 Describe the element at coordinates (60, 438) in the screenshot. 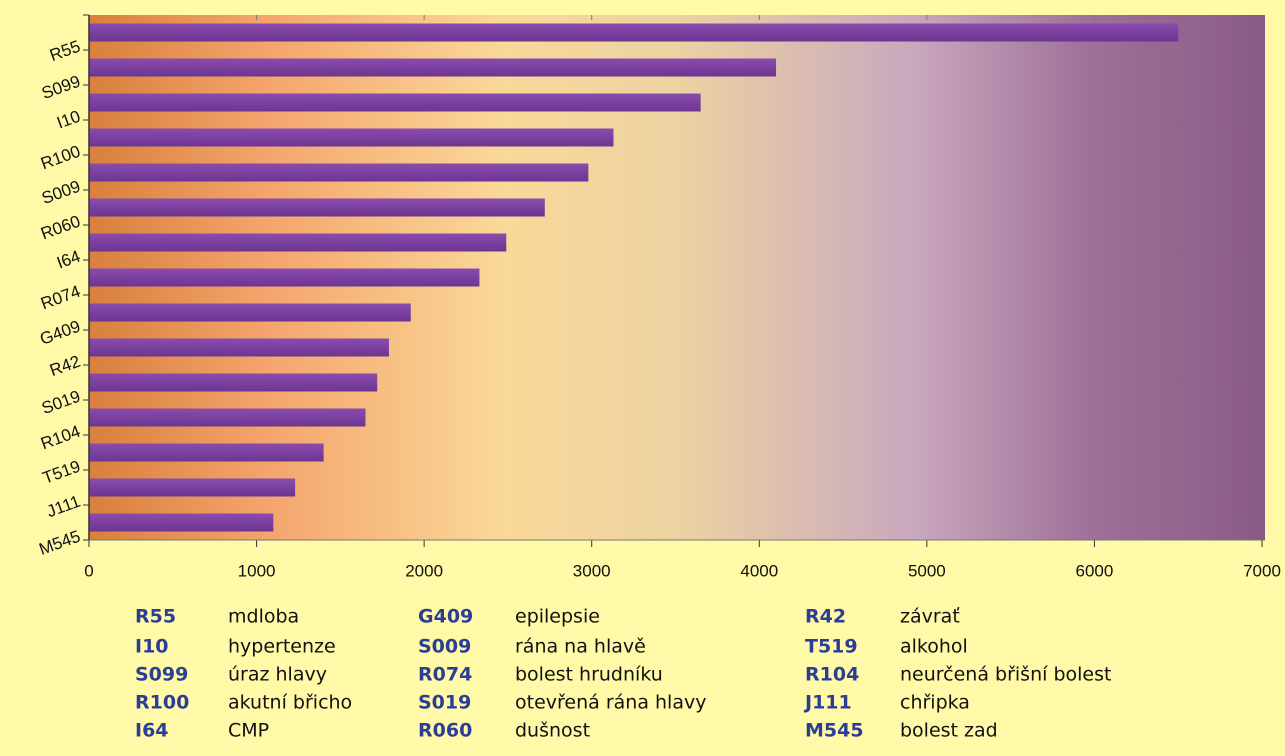

I see `y-tick-label: R104` at that location.